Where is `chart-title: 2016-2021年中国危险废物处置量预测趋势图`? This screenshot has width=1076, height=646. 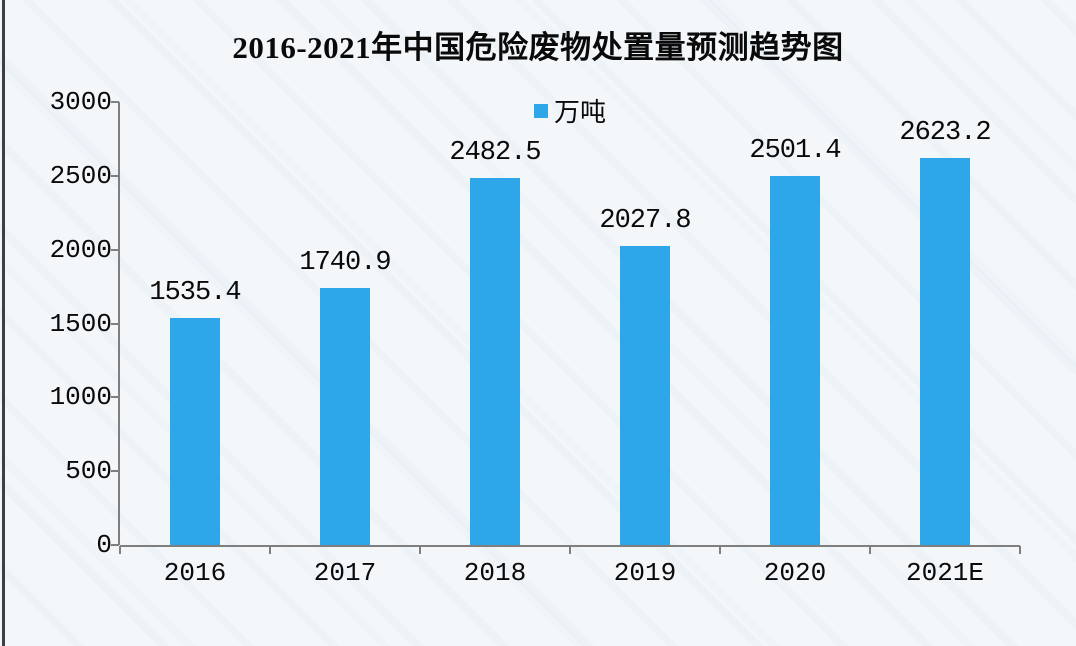
chart-title: 2016-2021年中国危险废物处置量预测趋势图 is located at coordinates (538, 47).